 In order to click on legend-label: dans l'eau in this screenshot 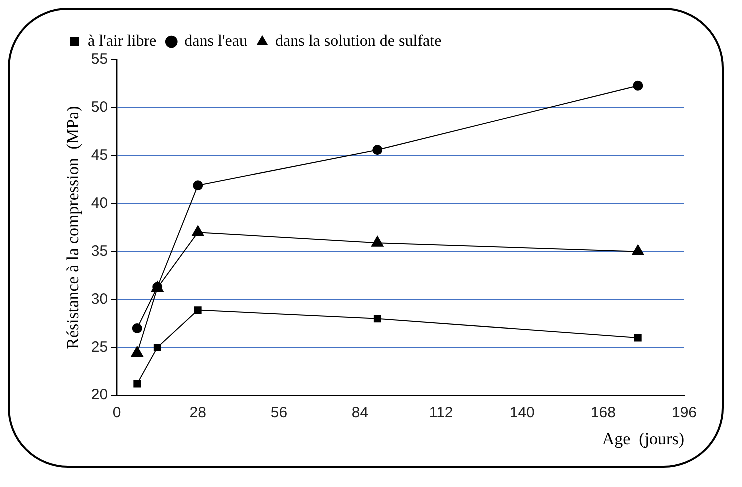, I will do `click(216, 41)`.